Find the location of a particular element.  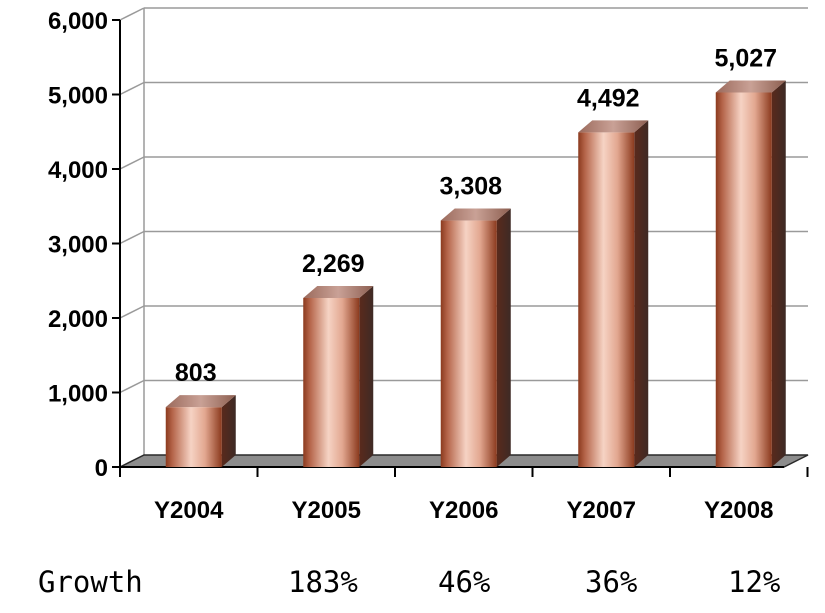

y-tick-label: 2,000 is located at coordinates (78, 319).